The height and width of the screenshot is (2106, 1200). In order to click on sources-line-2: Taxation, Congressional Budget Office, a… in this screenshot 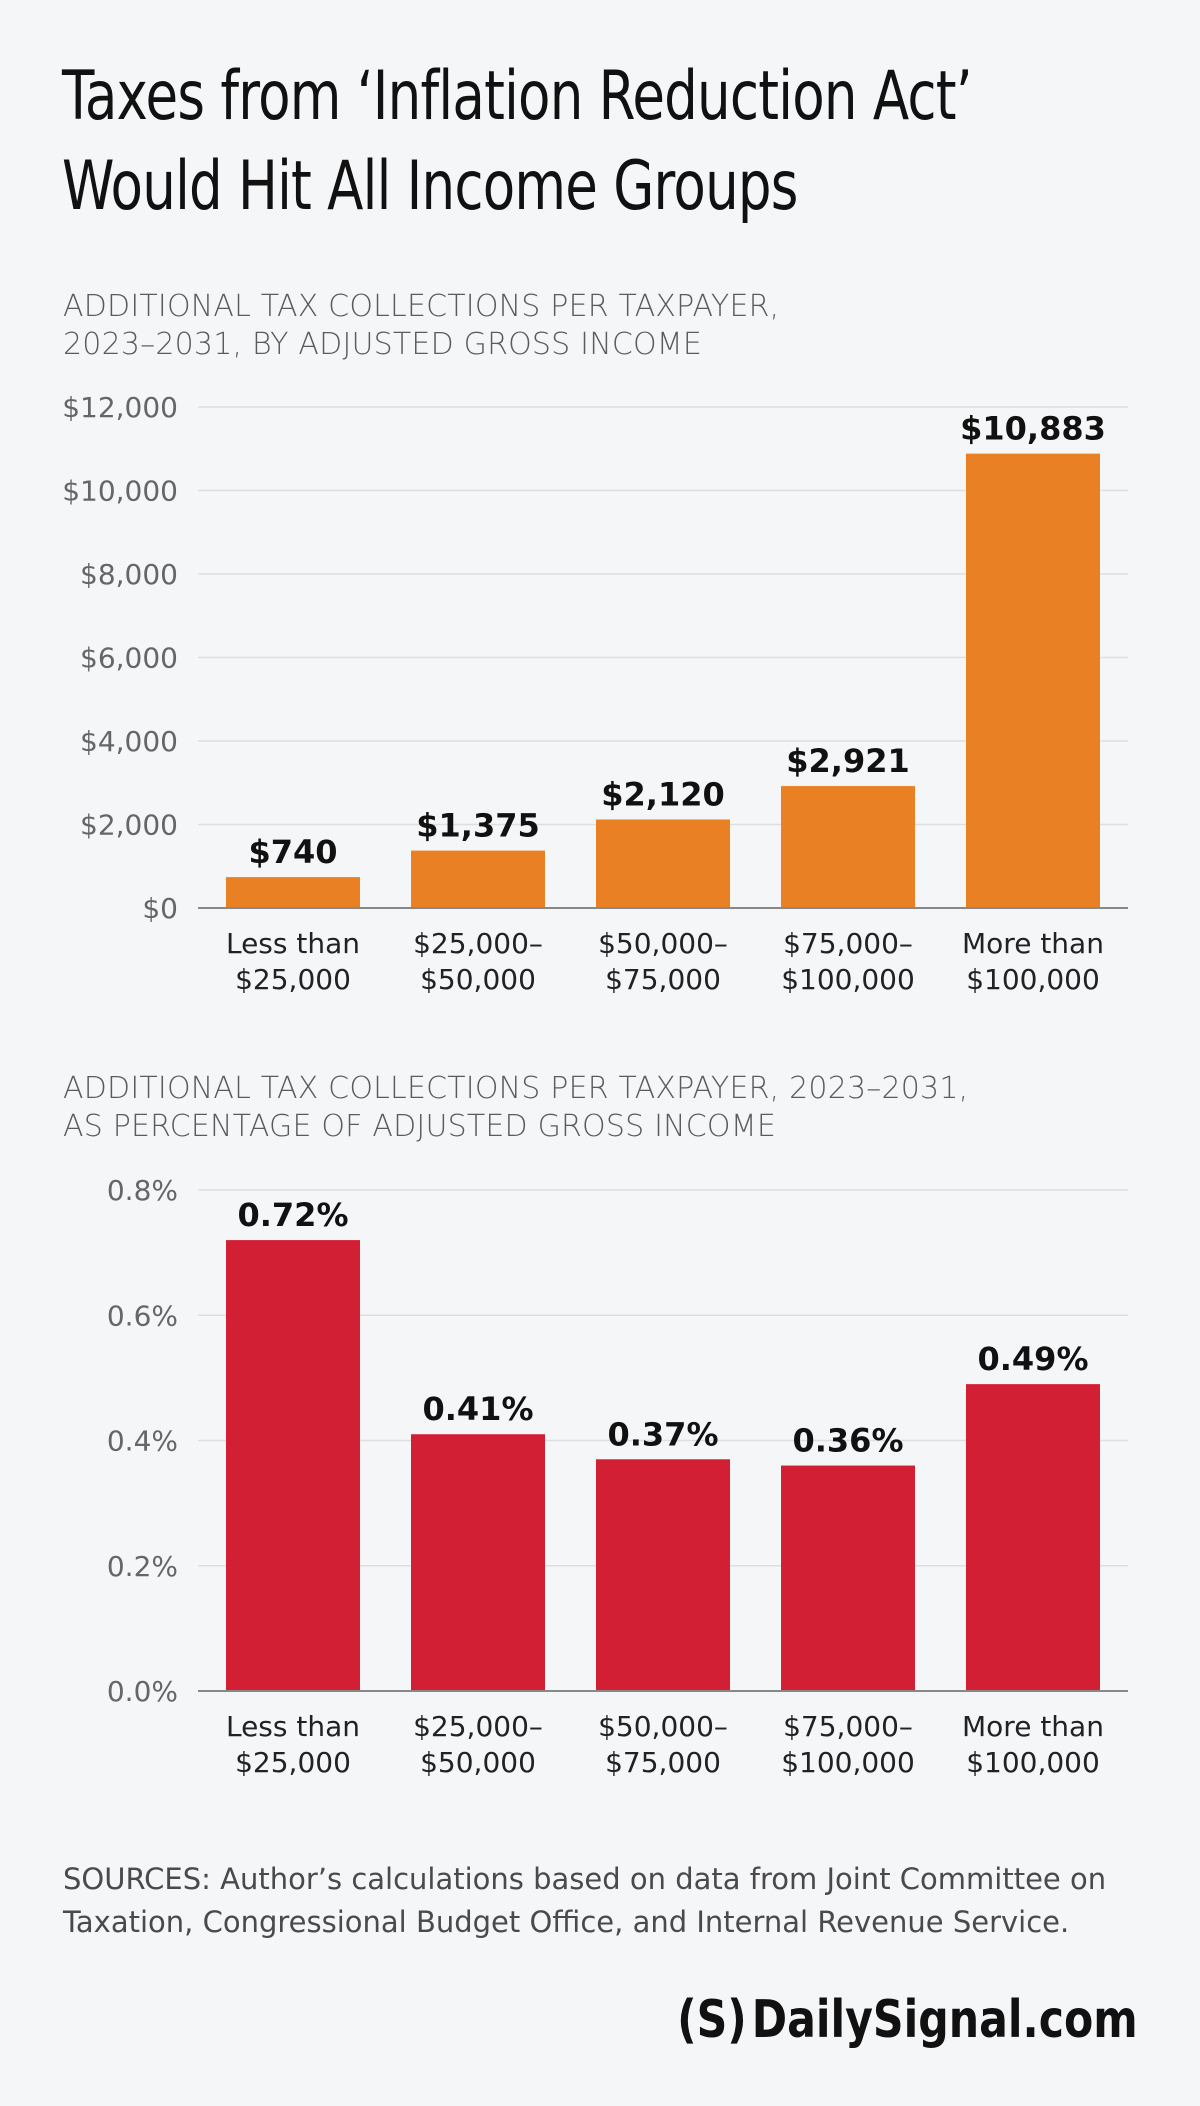, I will do `click(566, 1922)`.